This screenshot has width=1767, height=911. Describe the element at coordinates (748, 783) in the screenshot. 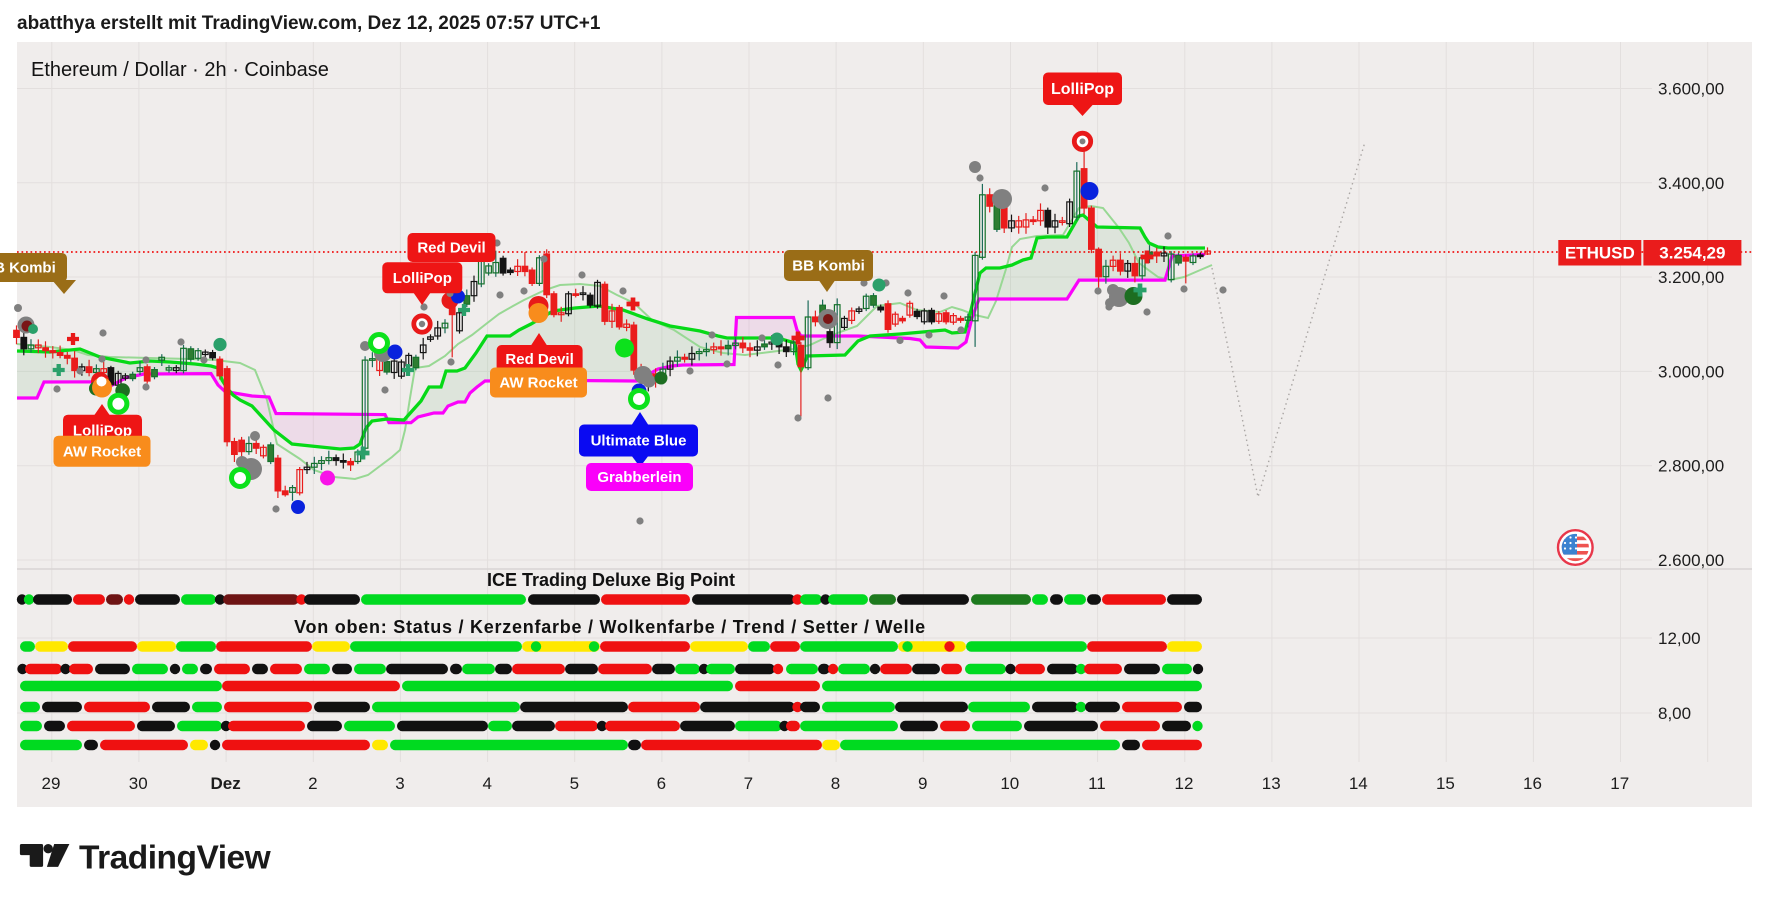

I see `svg-text: 7` at that location.